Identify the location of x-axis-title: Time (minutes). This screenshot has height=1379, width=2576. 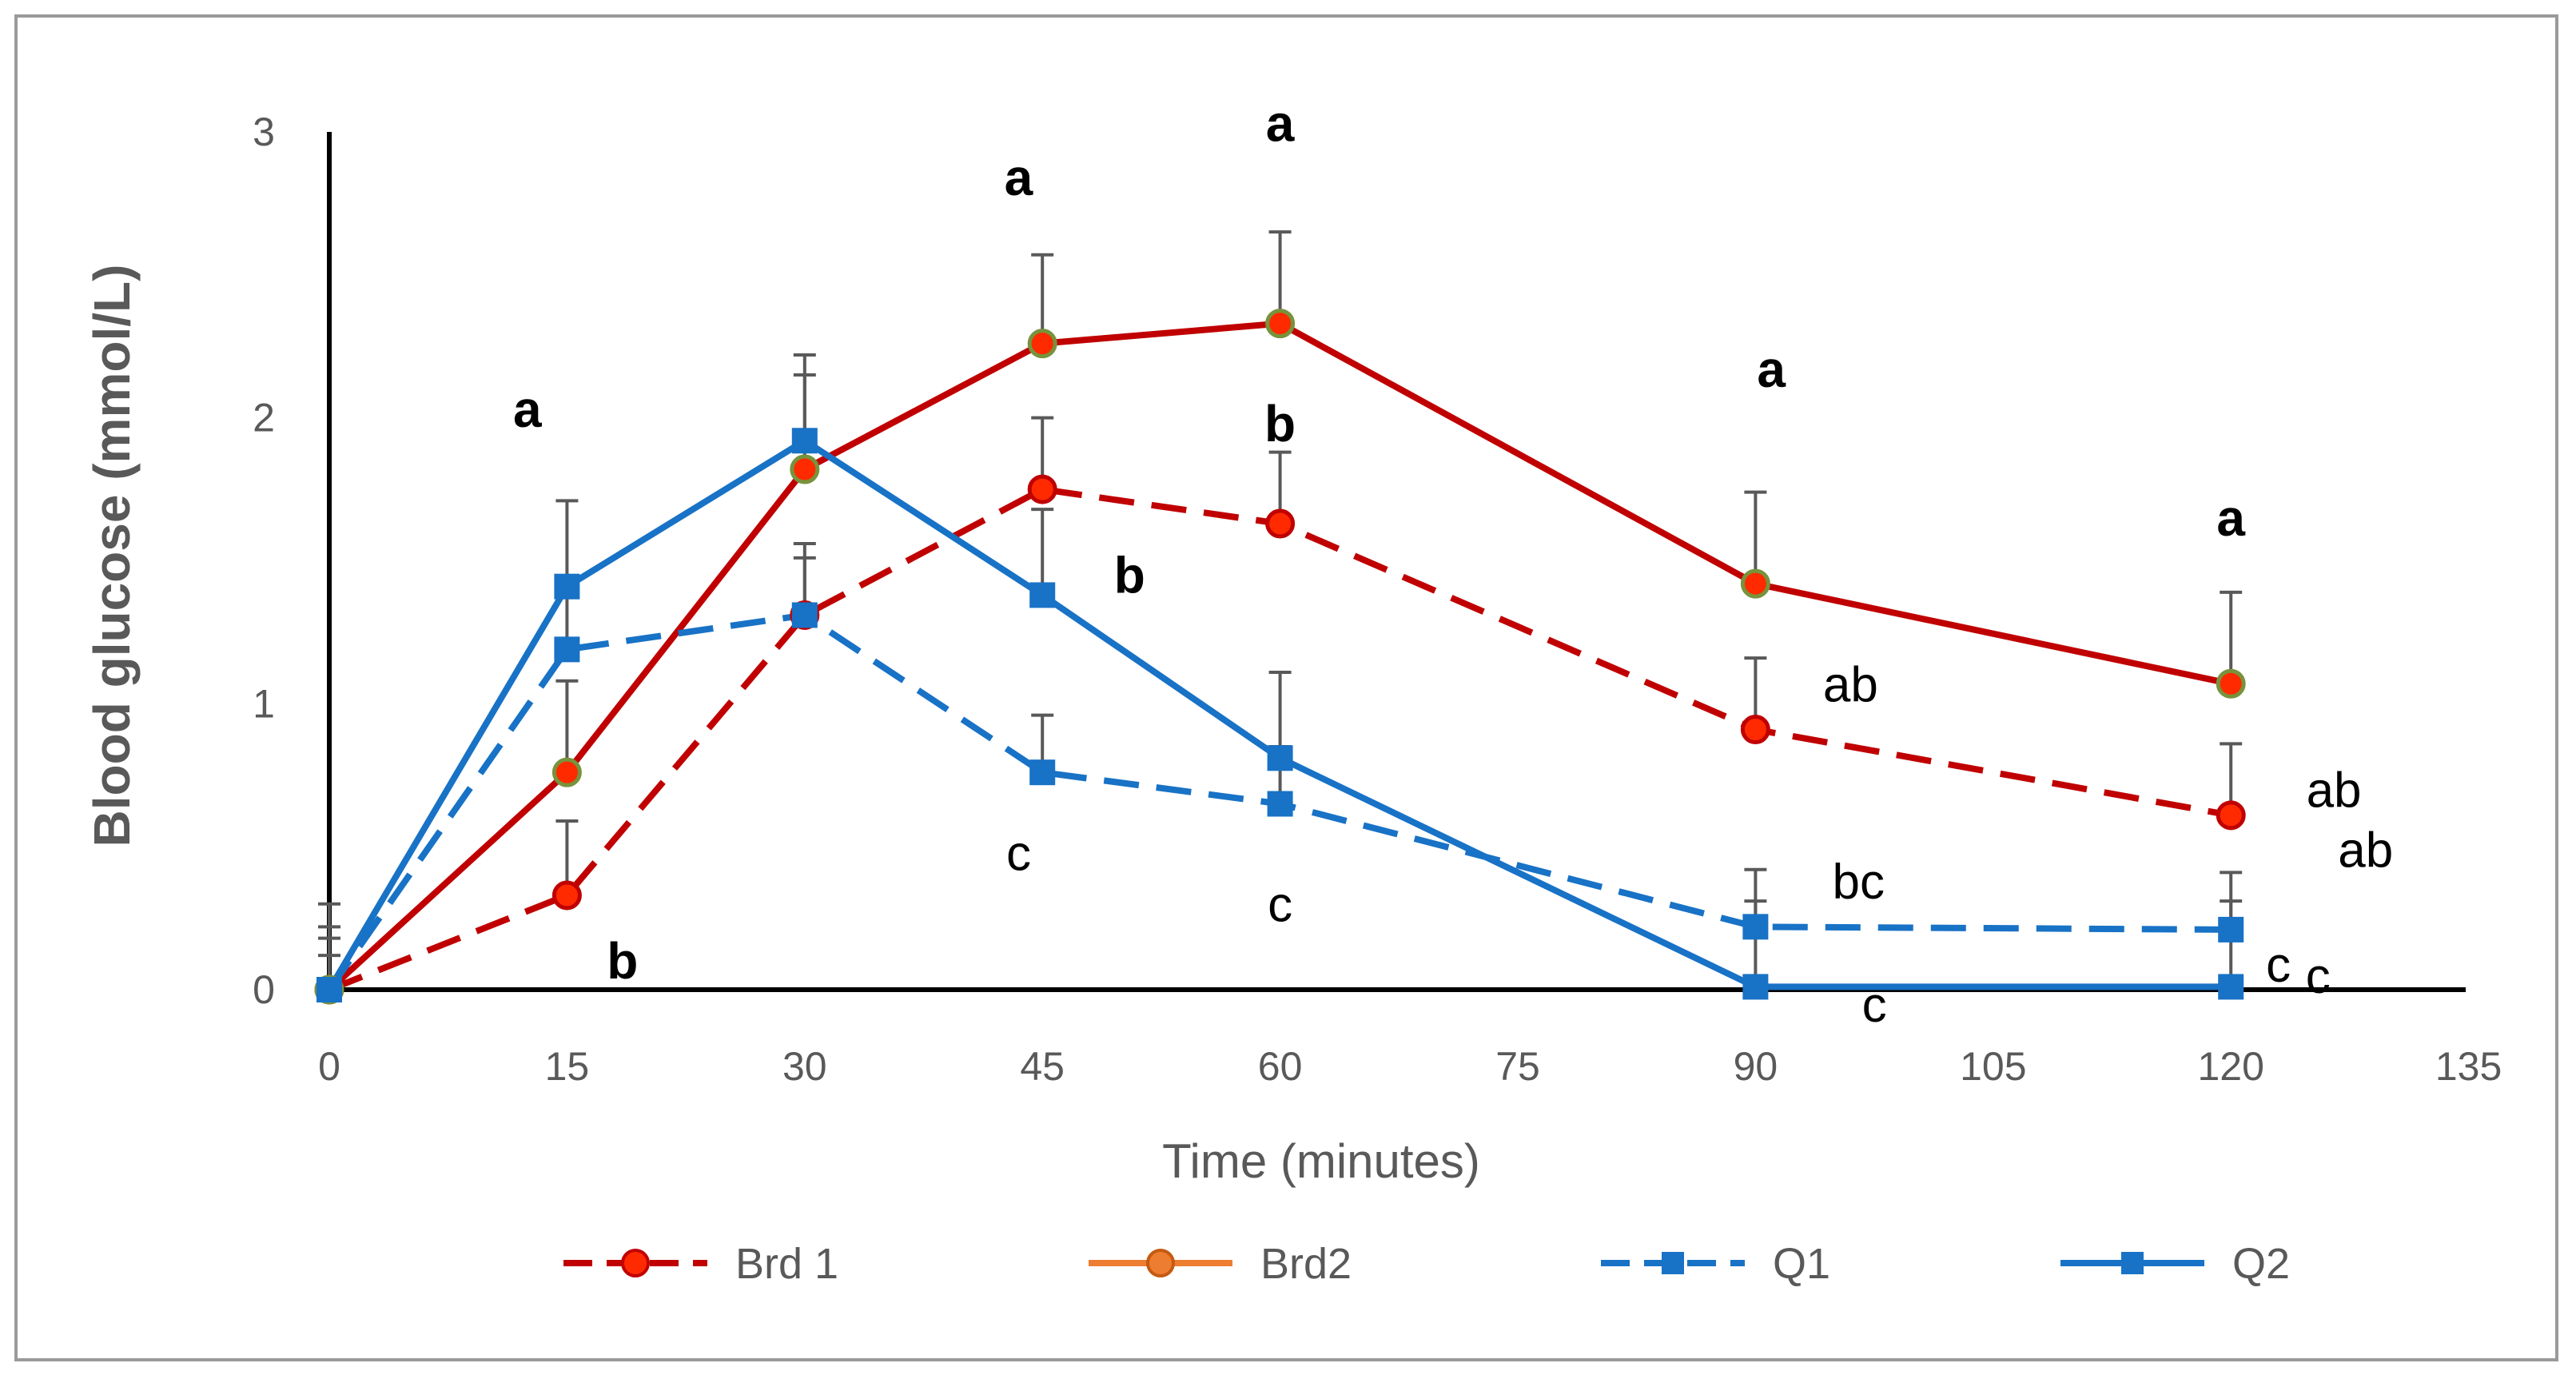
(1321, 1161).